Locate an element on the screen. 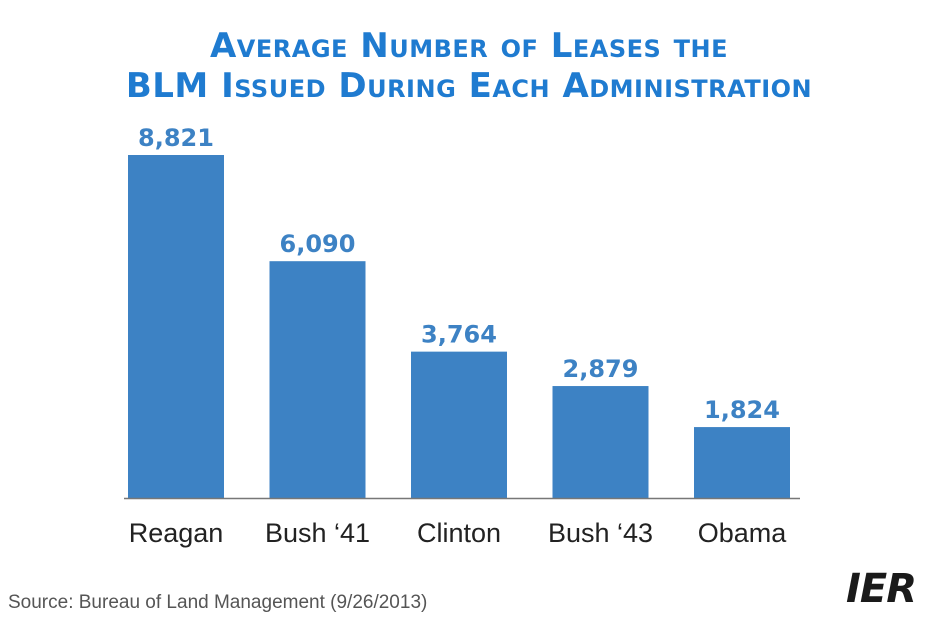 The width and height of the screenshot is (938, 625). bar-reagan is located at coordinates (176, 326).